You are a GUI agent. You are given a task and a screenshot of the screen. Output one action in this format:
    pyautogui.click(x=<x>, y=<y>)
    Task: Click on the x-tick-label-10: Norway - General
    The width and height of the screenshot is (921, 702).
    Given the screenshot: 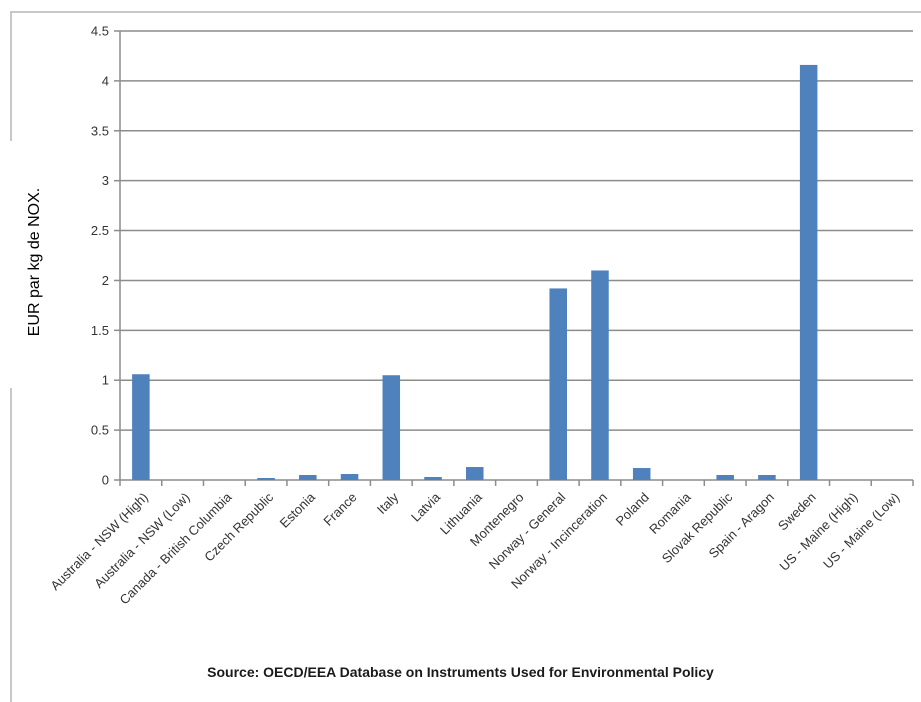 What is the action you would take?
    pyautogui.click(x=527, y=530)
    